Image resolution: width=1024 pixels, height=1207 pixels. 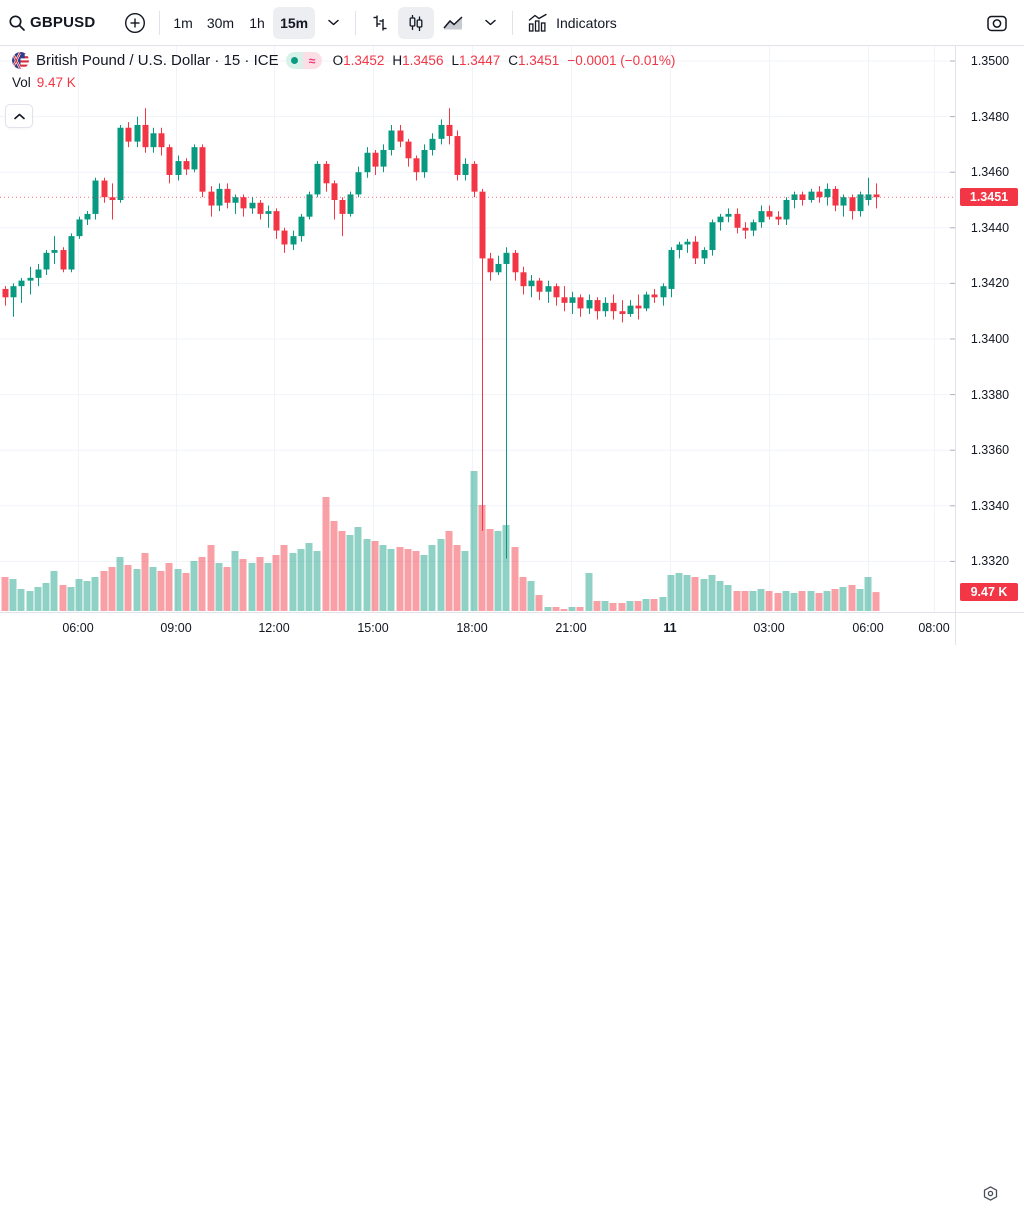 What do you see at coordinates (586, 23) in the screenshot?
I see `indicators-label: Indicators` at bounding box center [586, 23].